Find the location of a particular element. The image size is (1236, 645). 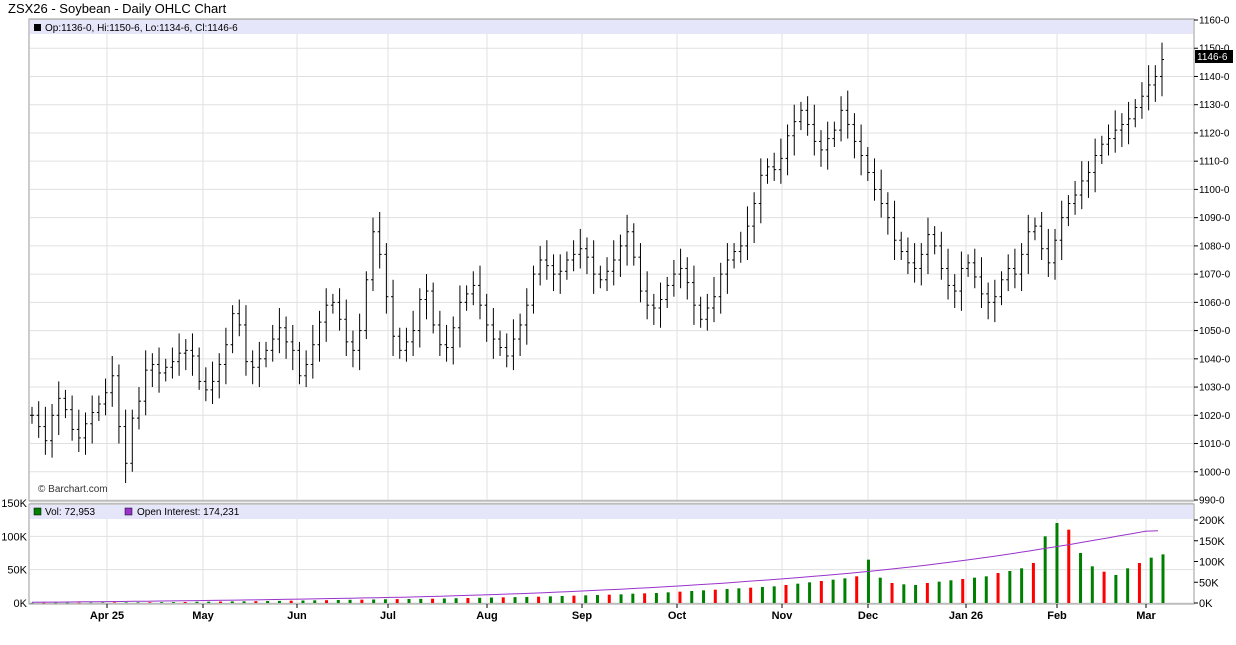

date-tick-label: Dec is located at coordinates (868, 616).